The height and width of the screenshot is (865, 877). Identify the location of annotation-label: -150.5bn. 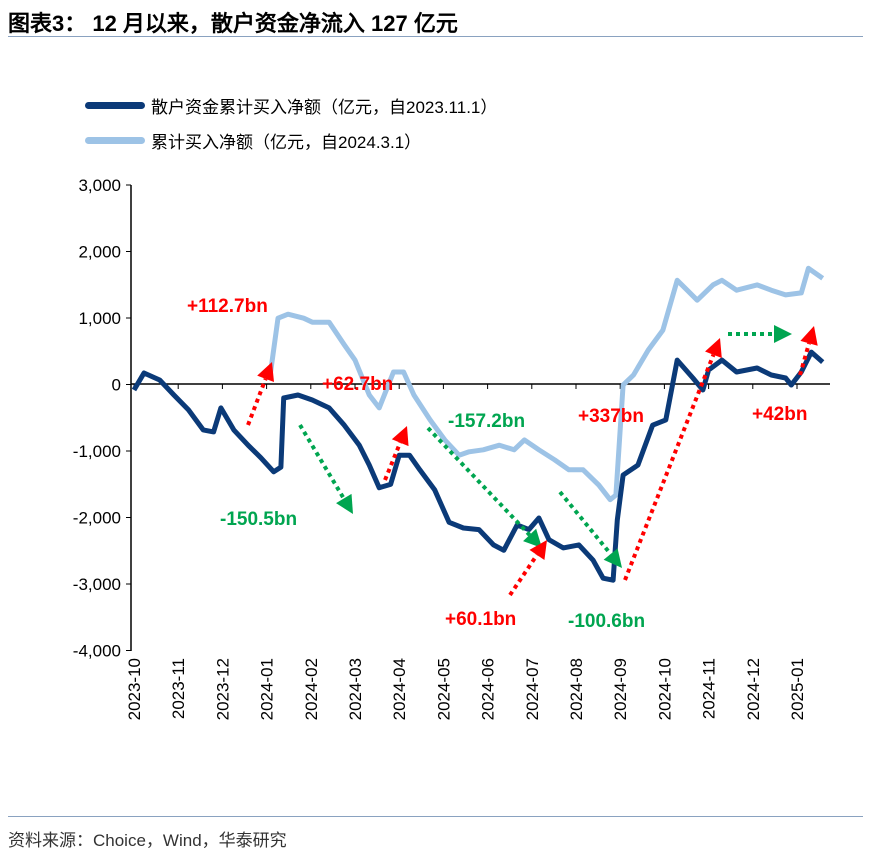
(258, 519).